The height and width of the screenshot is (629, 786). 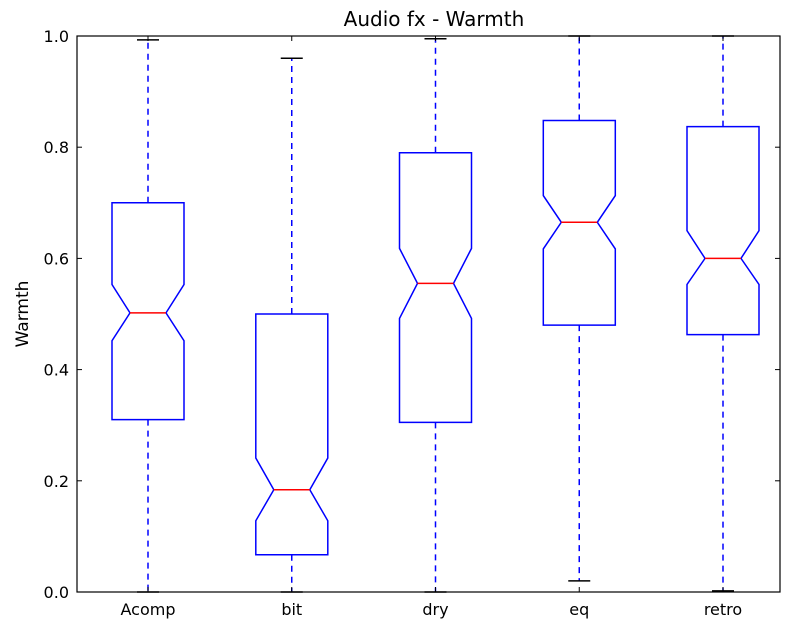 I want to click on box-group-bit, so click(x=292, y=325).